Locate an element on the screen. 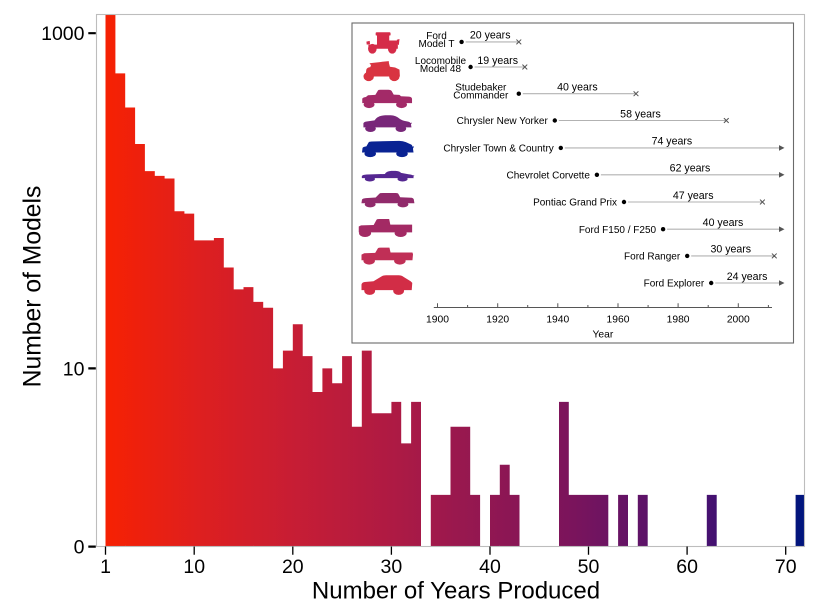 This screenshot has width=826, height=608. svg-text: Number of Years Produced is located at coordinates (456, 591).